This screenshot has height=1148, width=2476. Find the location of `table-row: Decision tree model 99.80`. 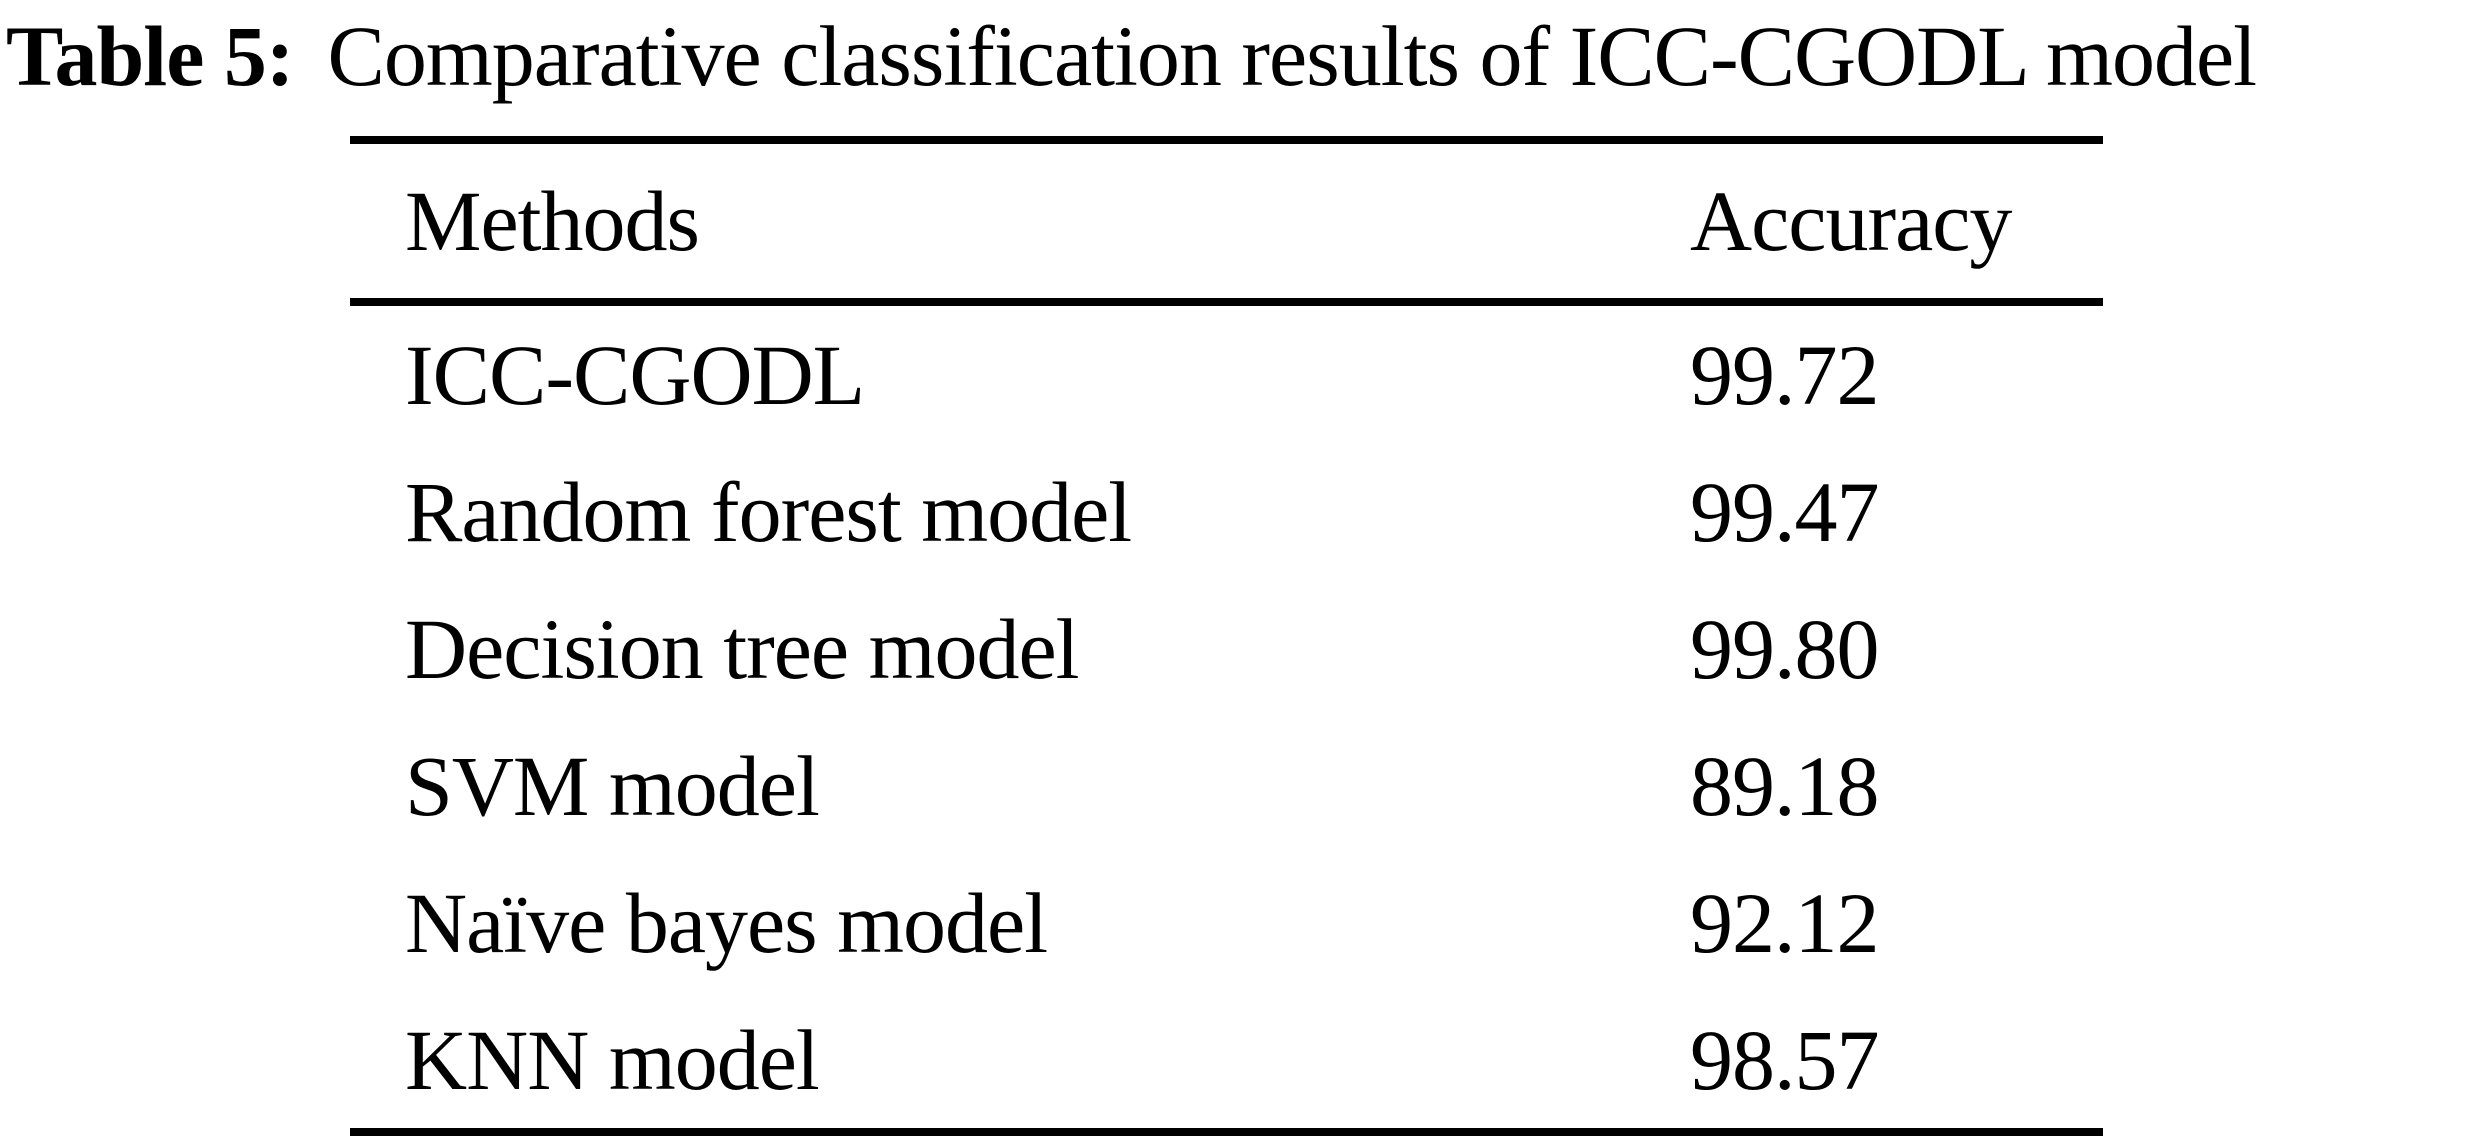

table-row: Decision tree model 99.80 is located at coordinates (1226, 648).